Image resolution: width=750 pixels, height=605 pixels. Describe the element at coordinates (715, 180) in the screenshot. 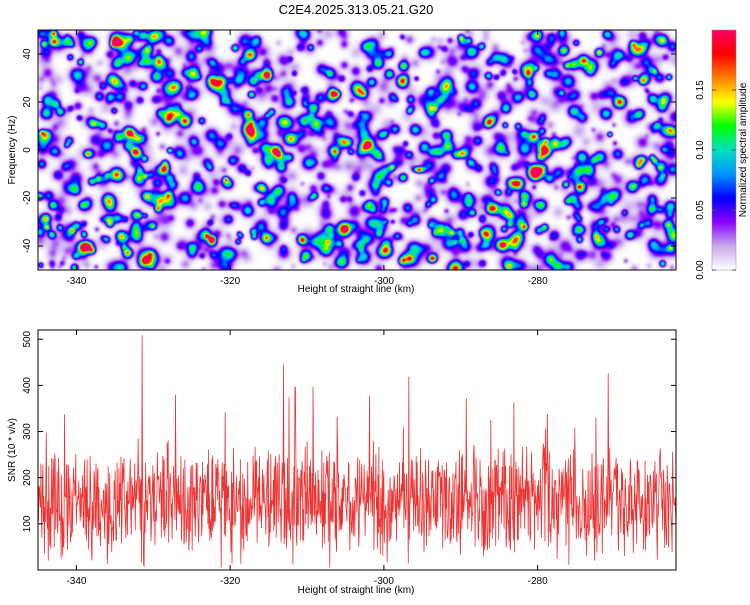

I see `colorbar-ticks: 0.00 0.05 0.10 0.15` at that location.